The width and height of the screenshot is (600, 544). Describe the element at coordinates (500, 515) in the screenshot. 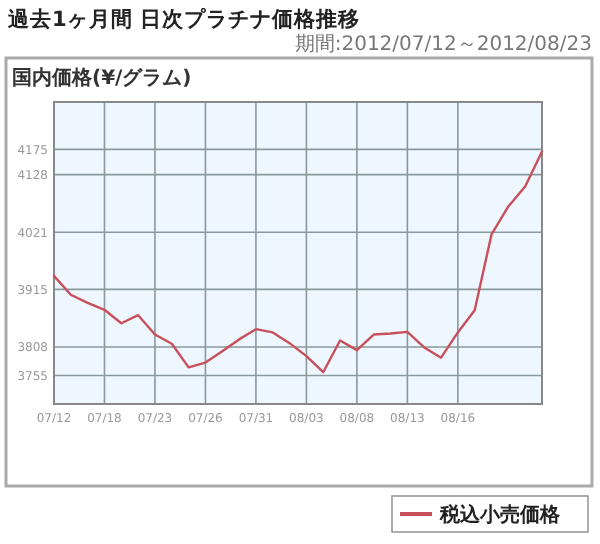

I see `legend-label: 税込小売価格` at that location.